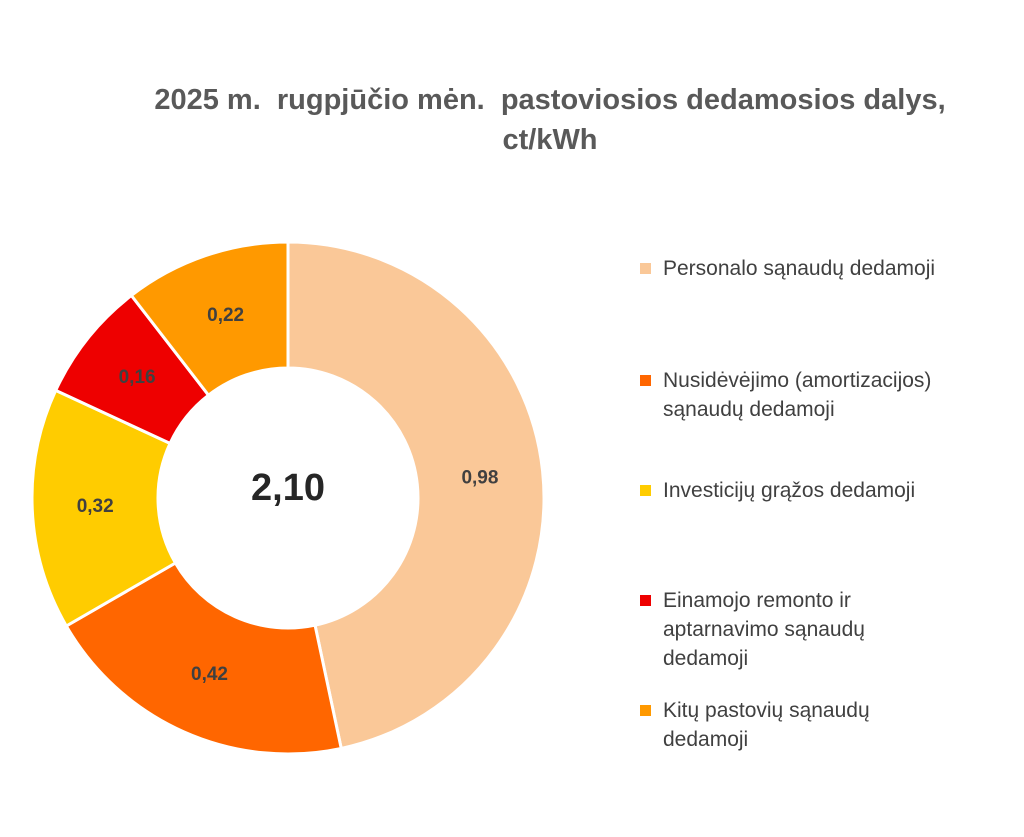 The height and width of the screenshot is (837, 1024). I want to click on legend-label-5: Kitų pastovių sąnaudų dedamoji, so click(766, 725).